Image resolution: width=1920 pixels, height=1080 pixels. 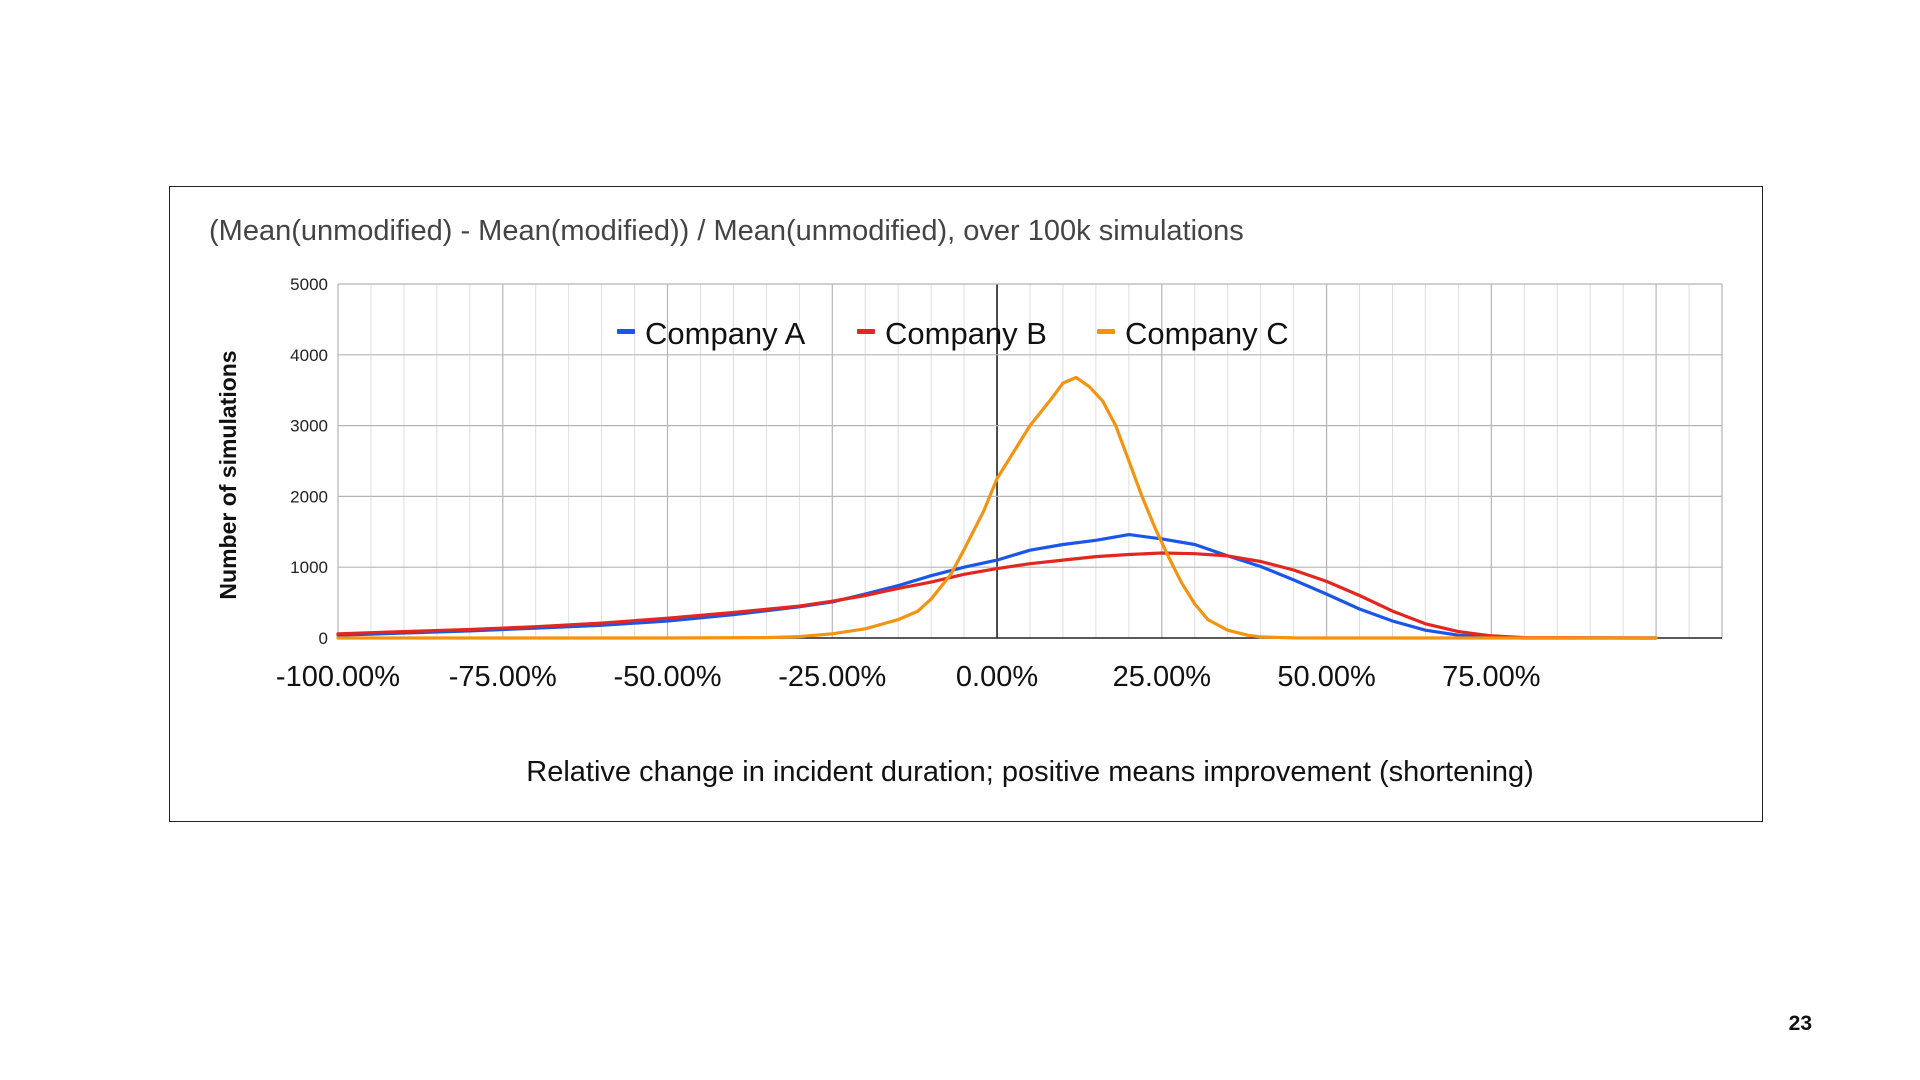 What do you see at coordinates (309, 567) in the screenshot?
I see `y-tick-label: 1000` at bounding box center [309, 567].